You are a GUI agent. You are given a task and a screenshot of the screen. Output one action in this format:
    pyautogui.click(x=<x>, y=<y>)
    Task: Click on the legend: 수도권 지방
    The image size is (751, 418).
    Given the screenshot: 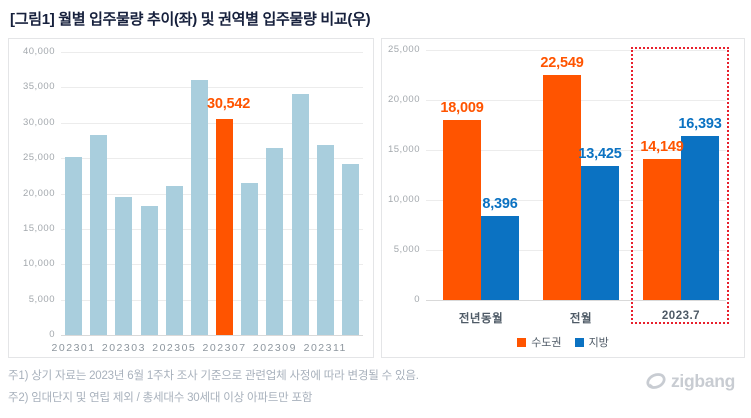 What is the action you would take?
    pyautogui.click(x=563, y=342)
    